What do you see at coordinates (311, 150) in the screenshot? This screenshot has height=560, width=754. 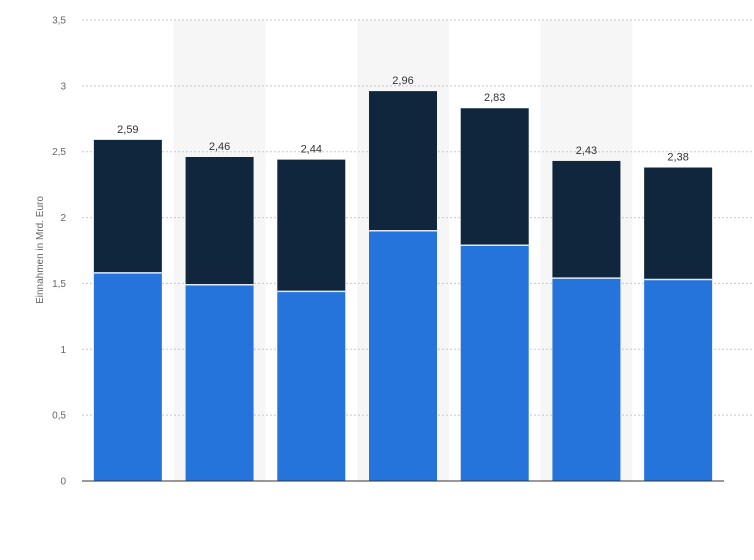 I see `bar-total-label: 2,44` at bounding box center [311, 150].